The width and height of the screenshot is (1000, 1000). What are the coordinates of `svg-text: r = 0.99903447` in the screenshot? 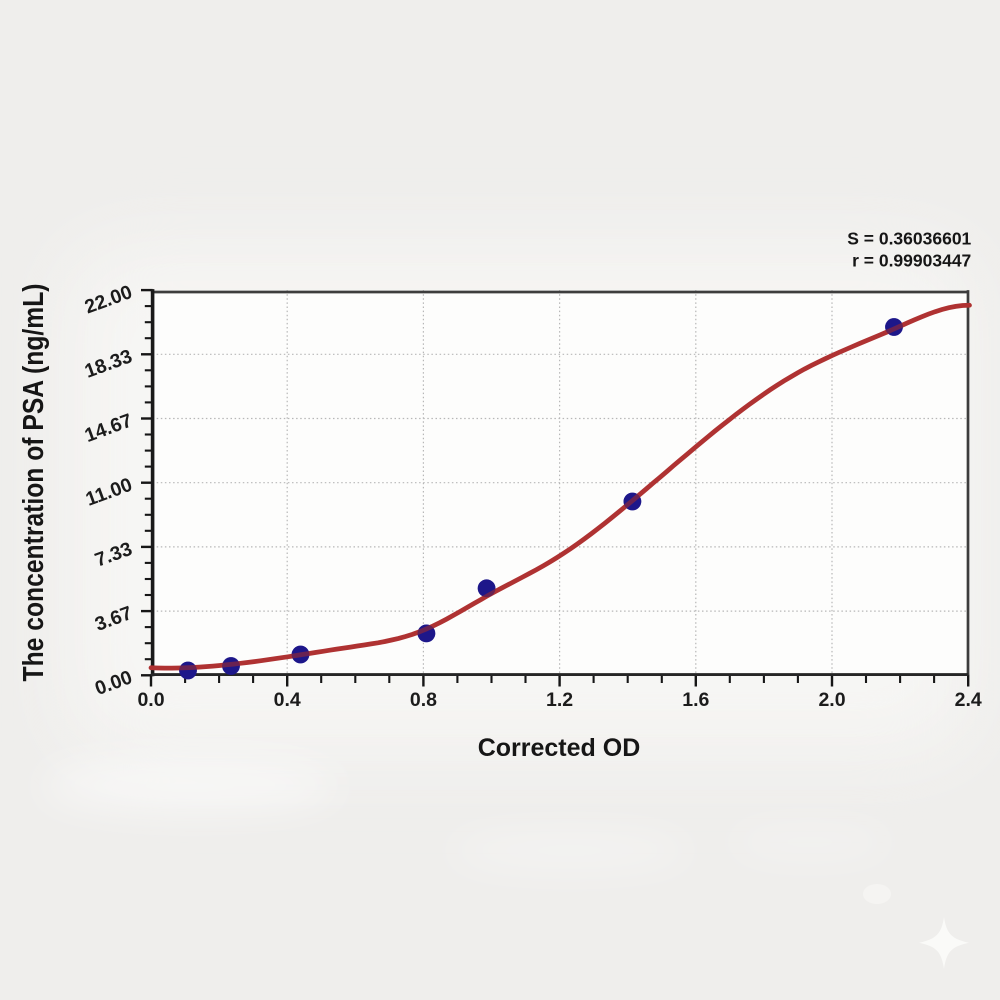 It's located at (911, 261).